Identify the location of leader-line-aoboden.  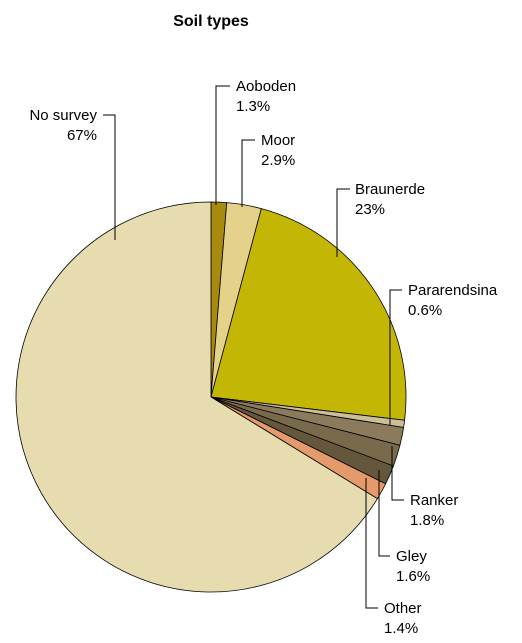
(222, 145).